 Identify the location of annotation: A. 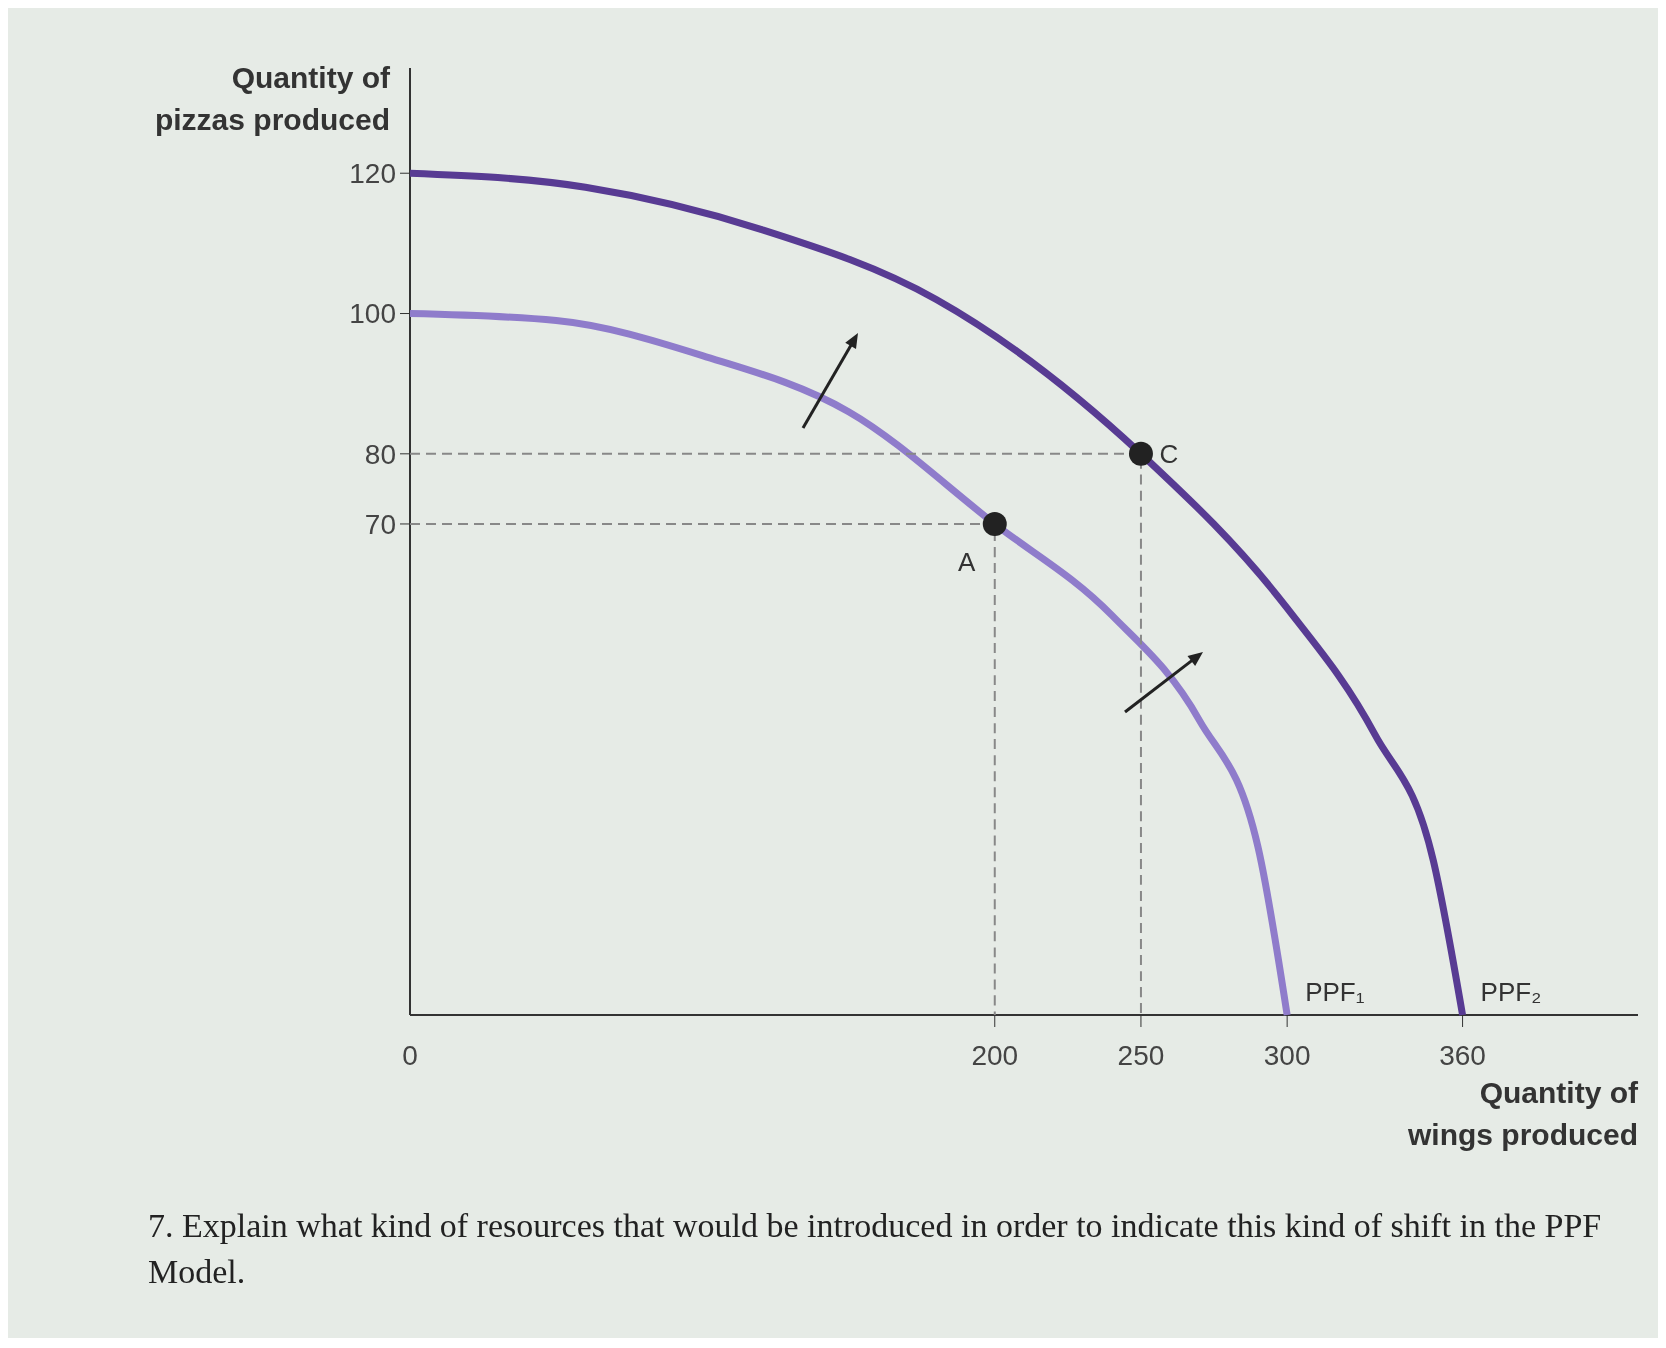
(967, 562).